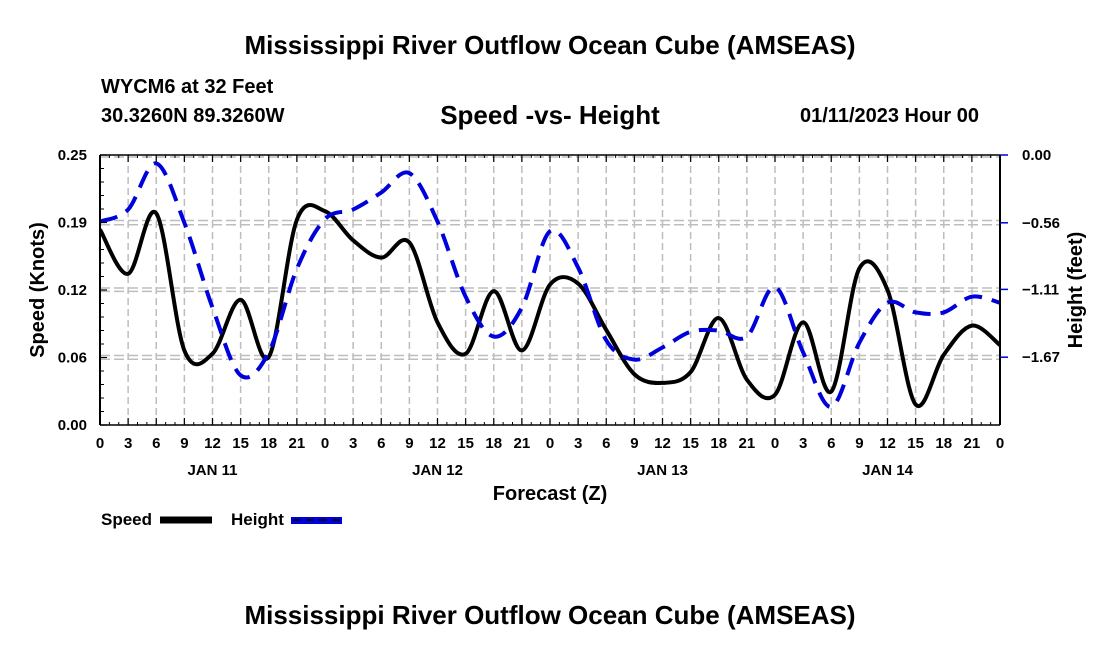 The width and height of the screenshot is (1100, 650). What do you see at coordinates (550, 494) in the screenshot?
I see `x-axis-title: Forecast (Z)` at bounding box center [550, 494].